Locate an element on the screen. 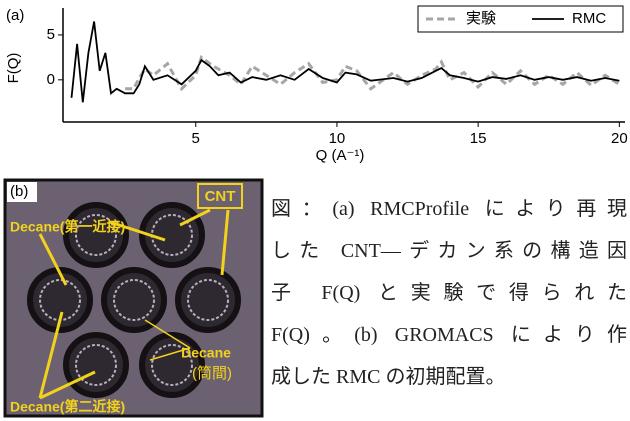  caption-line: F(Q)。(b) GROMACS により作 is located at coordinates (449, 335).